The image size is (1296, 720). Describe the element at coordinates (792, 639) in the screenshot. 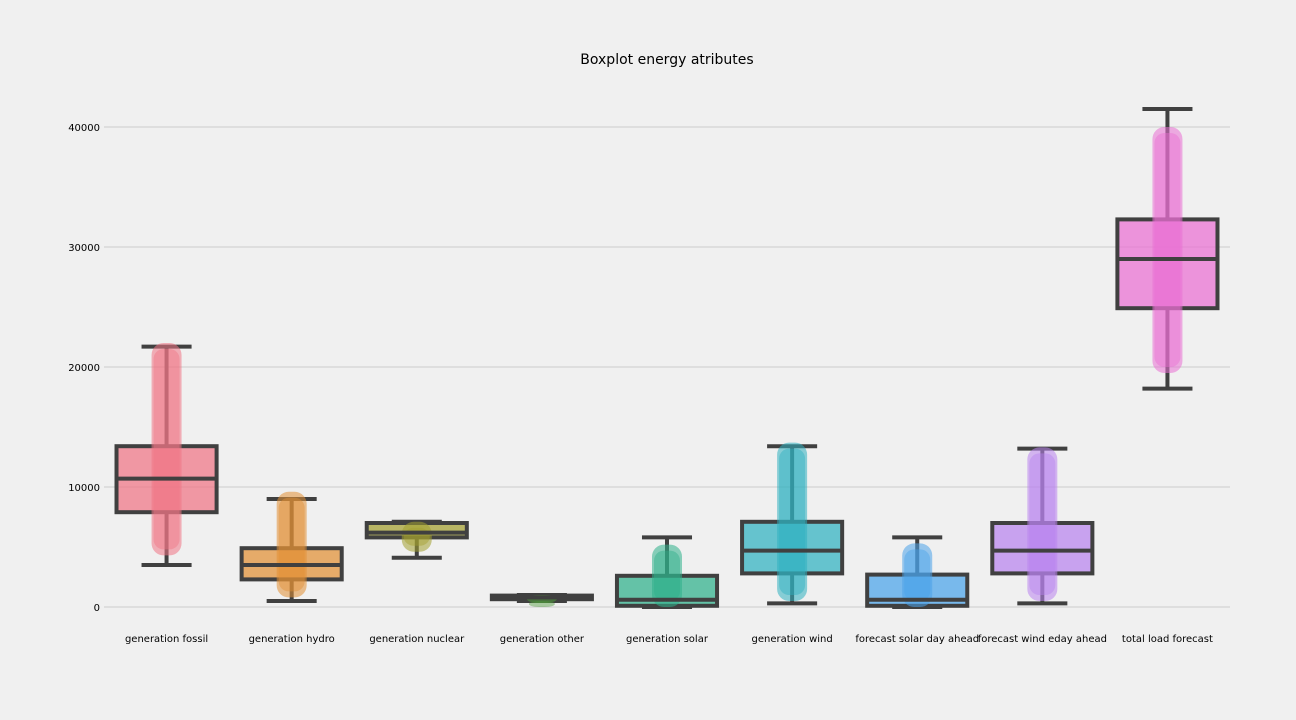

I see `x-tick-label: generation wind` at that location.